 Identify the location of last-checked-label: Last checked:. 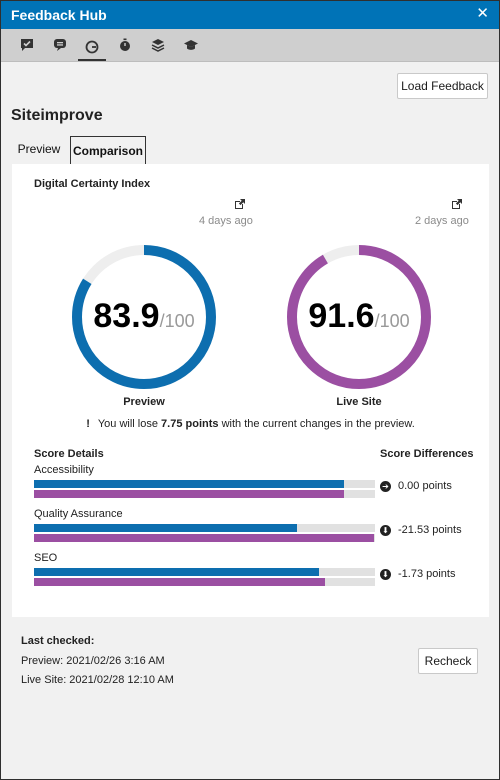
(58, 641).